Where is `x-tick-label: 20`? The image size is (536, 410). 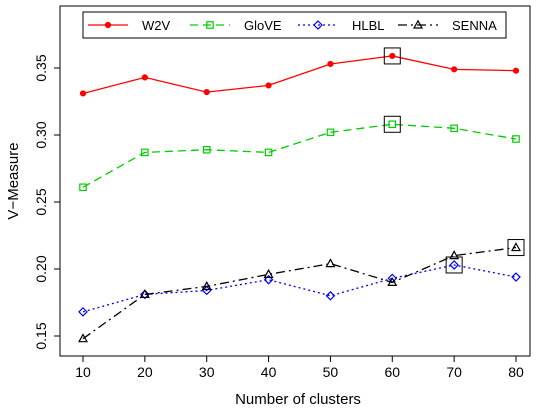
x-tick-label: 20 is located at coordinates (145, 372).